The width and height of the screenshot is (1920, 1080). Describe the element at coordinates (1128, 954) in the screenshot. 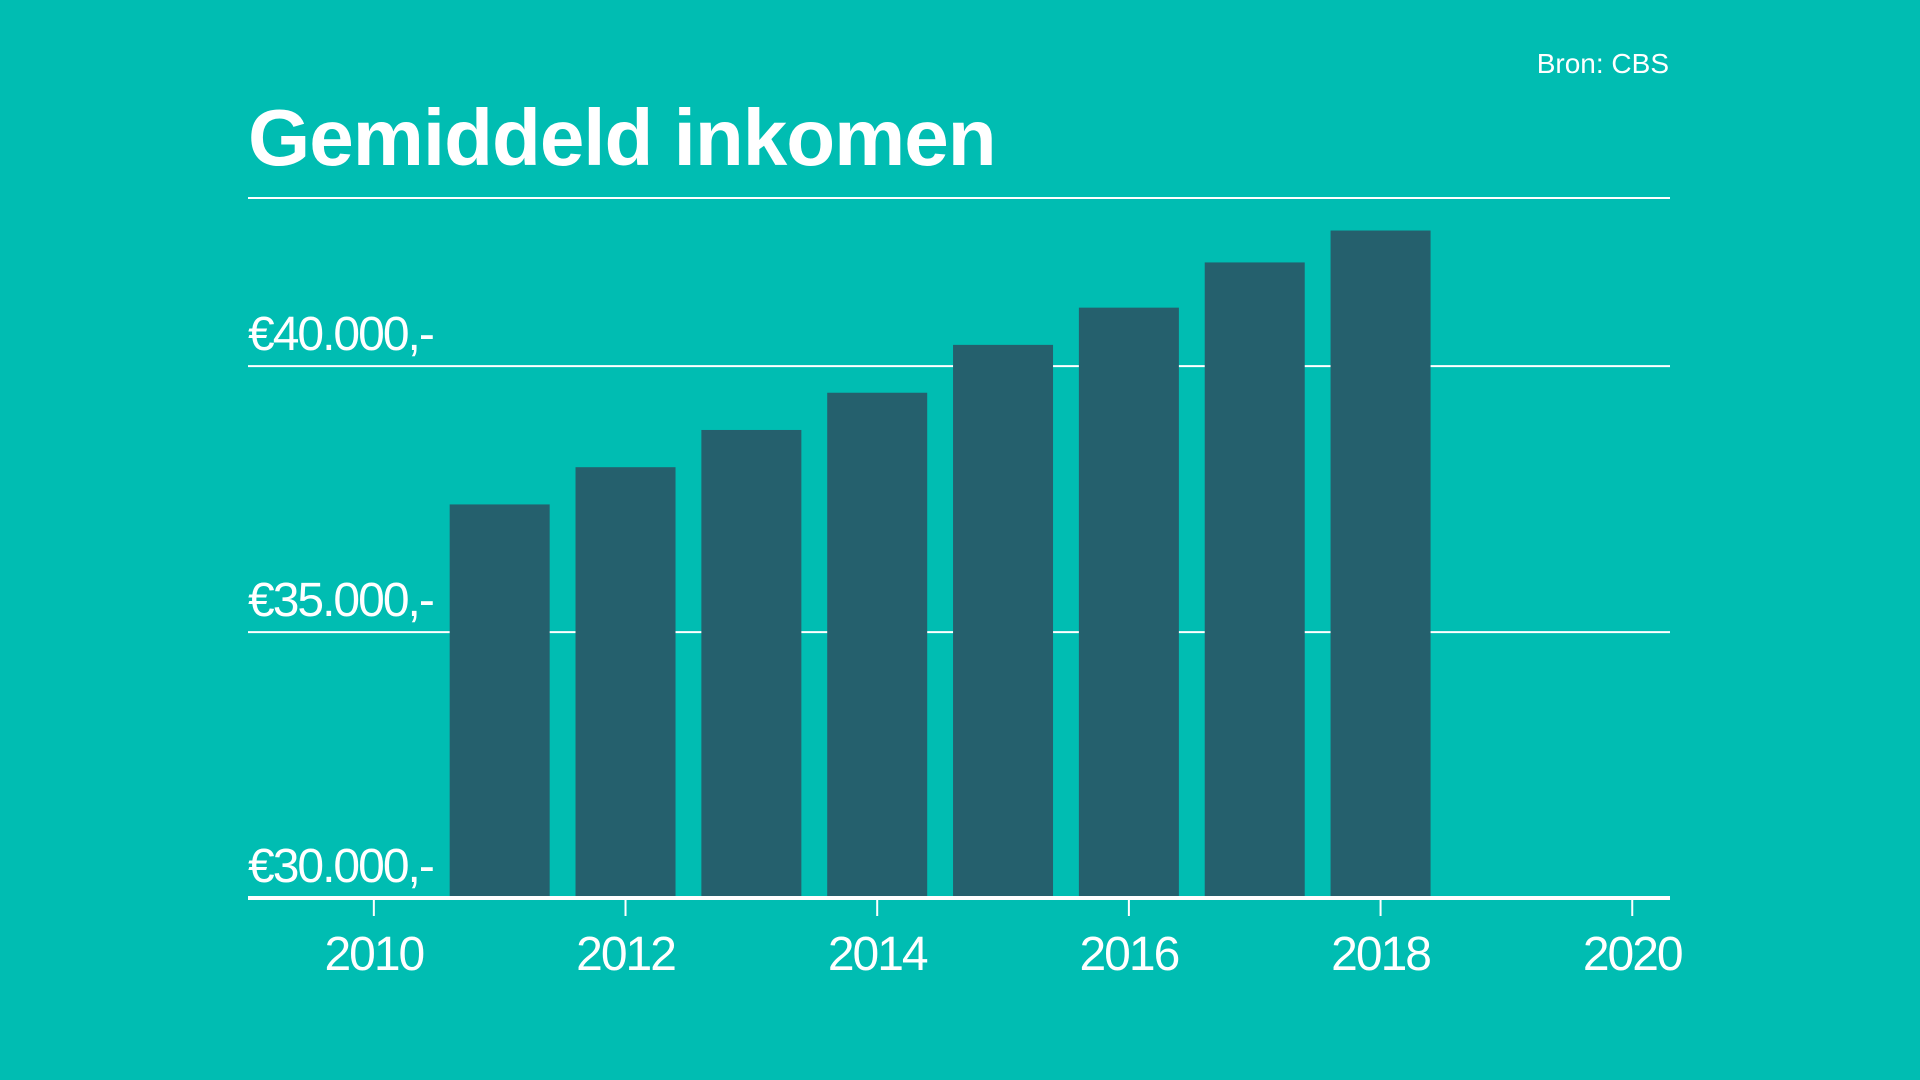

I see `x-tick-label: 2016` at that location.